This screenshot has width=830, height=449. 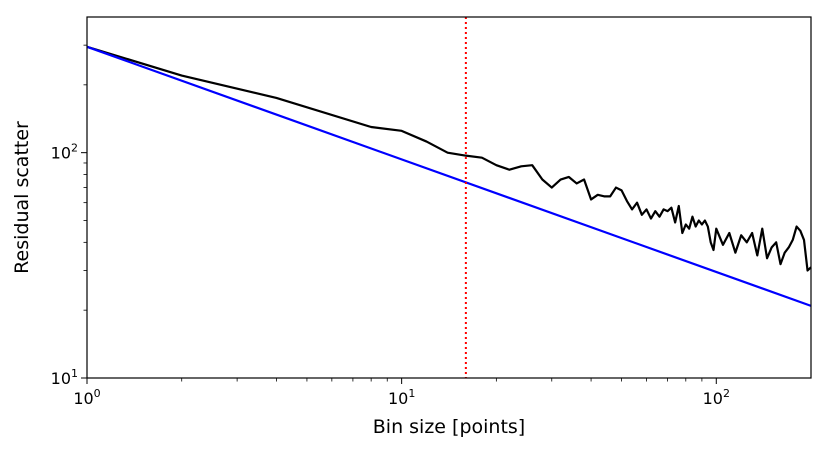 What do you see at coordinates (86, 397) in the screenshot?
I see `x-tick-label: 10⁰` at bounding box center [86, 397].